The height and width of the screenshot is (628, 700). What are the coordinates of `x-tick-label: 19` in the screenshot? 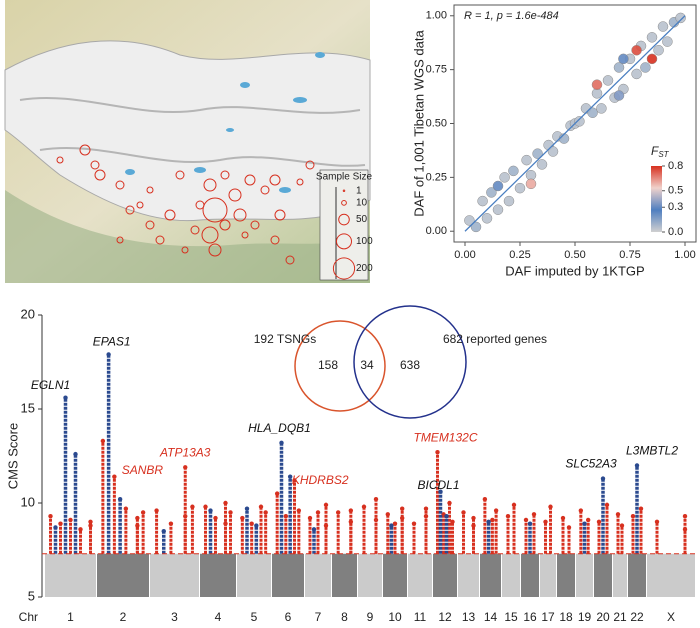 It's located at (585, 617).